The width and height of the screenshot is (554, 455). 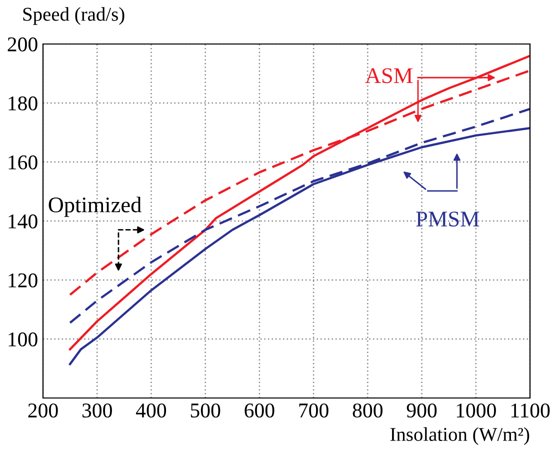 I want to click on x-axis-title: Insolation (W/m²), so click(x=460, y=436).